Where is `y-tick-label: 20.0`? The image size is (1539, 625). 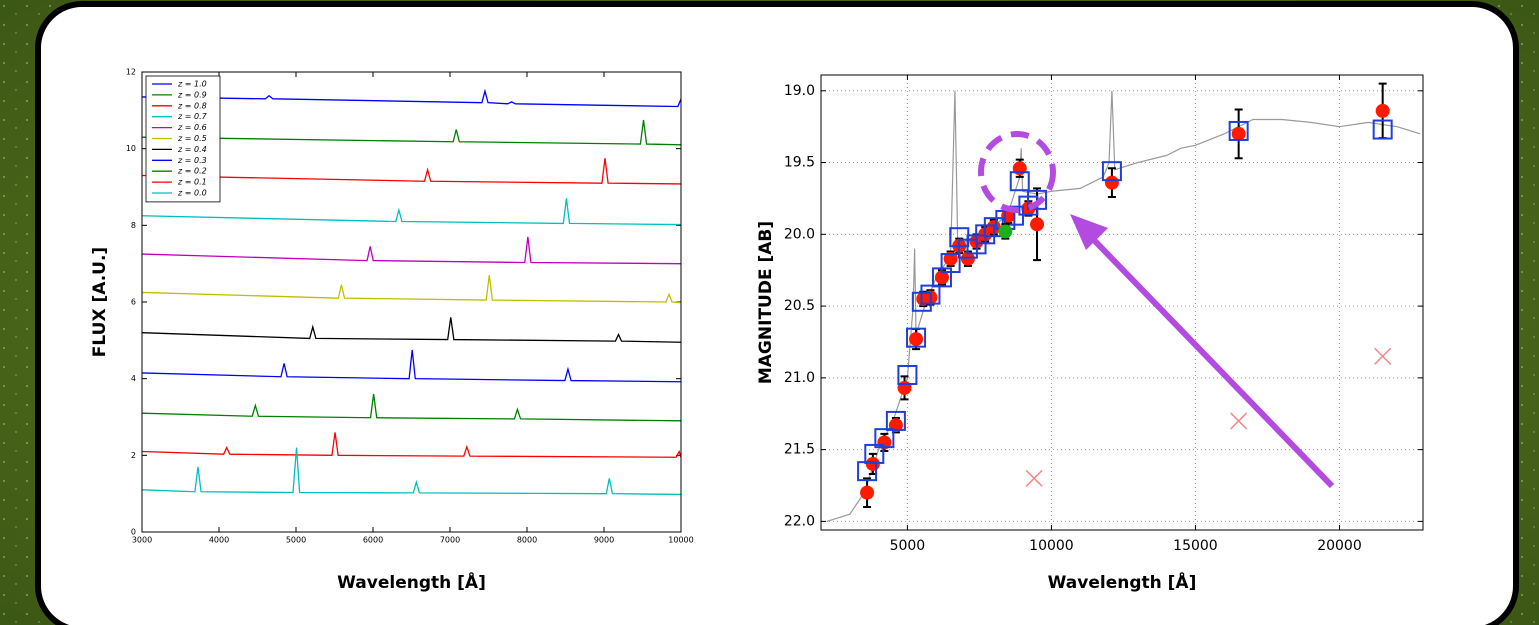
y-tick-label: 20.0 is located at coordinates (799, 234).